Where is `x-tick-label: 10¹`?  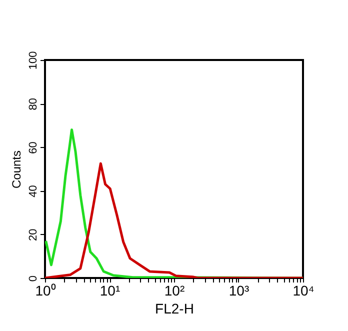 x-tick-label: 10¹ is located at coordinates (110, 290).